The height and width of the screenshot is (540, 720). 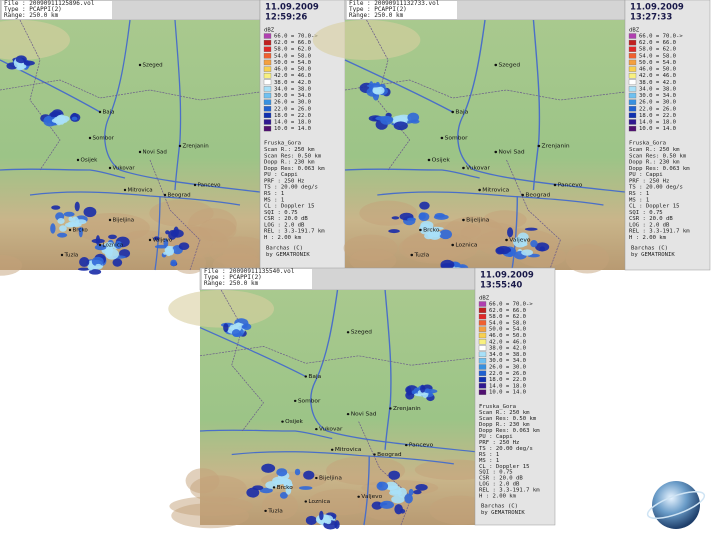 I want to click on place-label: Valjevo, so click(x=520, y=241).